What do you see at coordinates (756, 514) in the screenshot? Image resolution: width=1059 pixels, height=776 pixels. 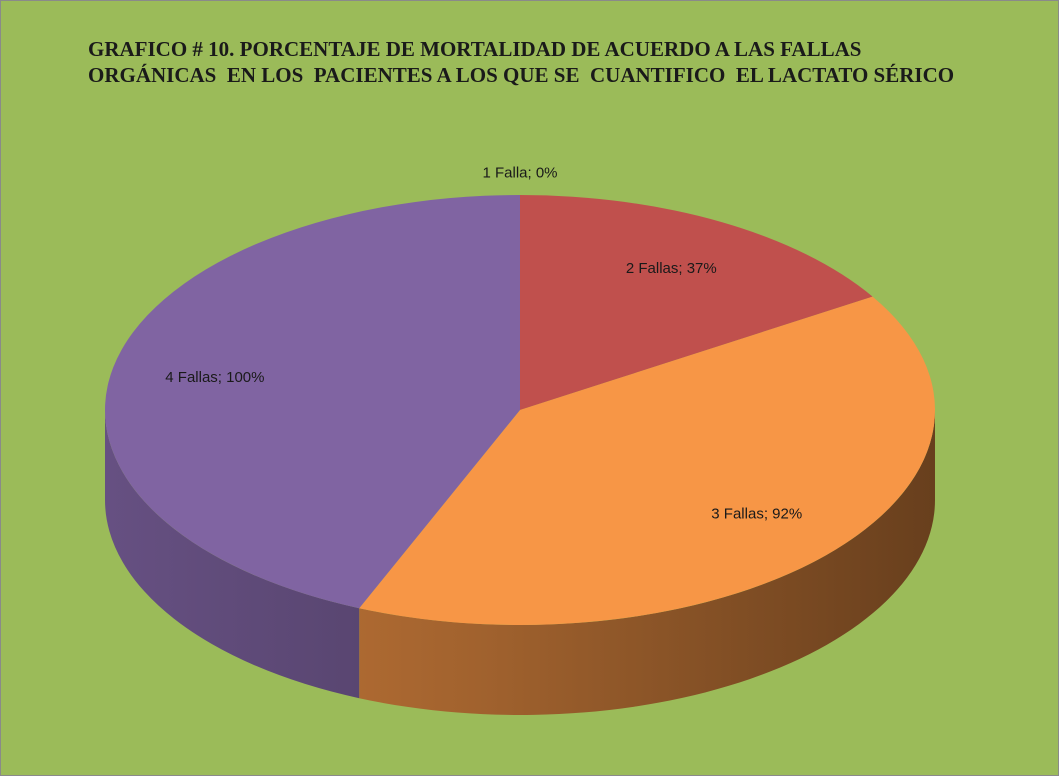 I see `data-label: 3 Fallas; 92%` at bounding box center [756, 514].